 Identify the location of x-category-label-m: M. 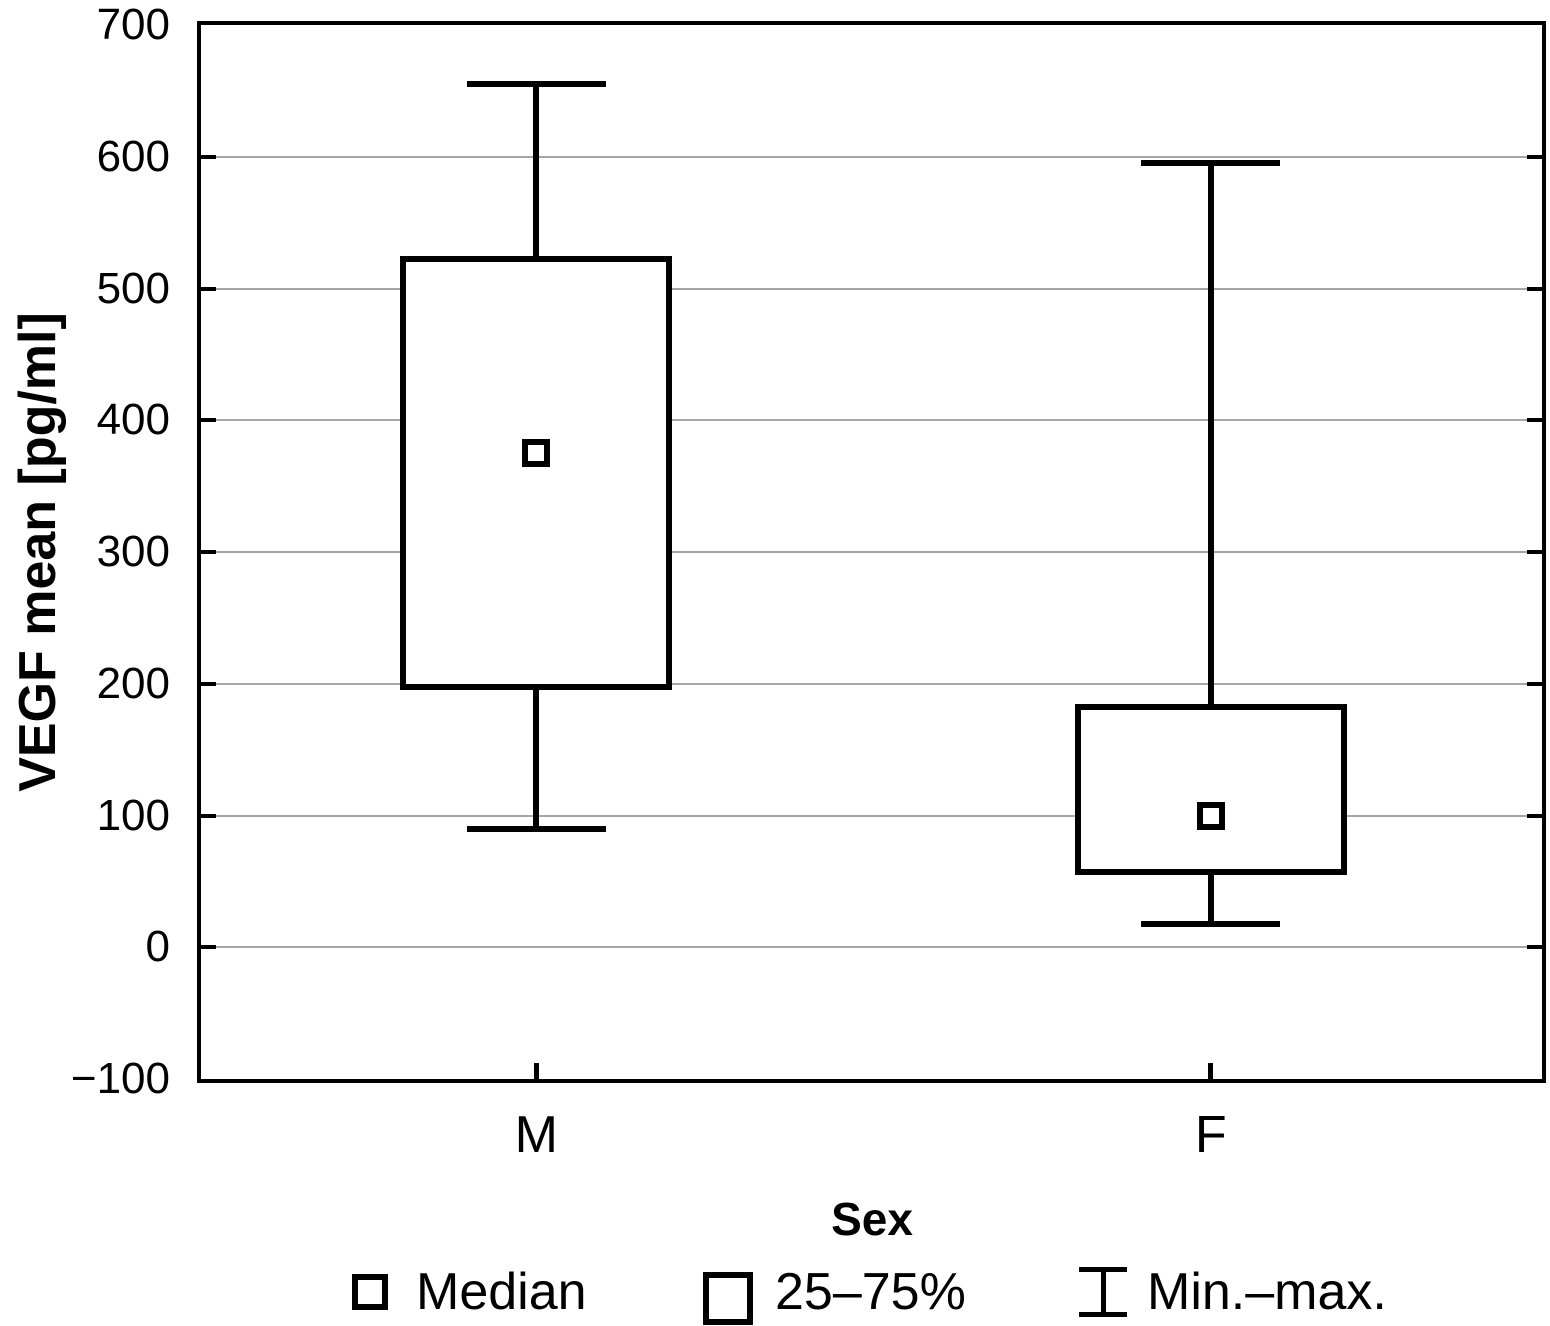
(536, 1135).